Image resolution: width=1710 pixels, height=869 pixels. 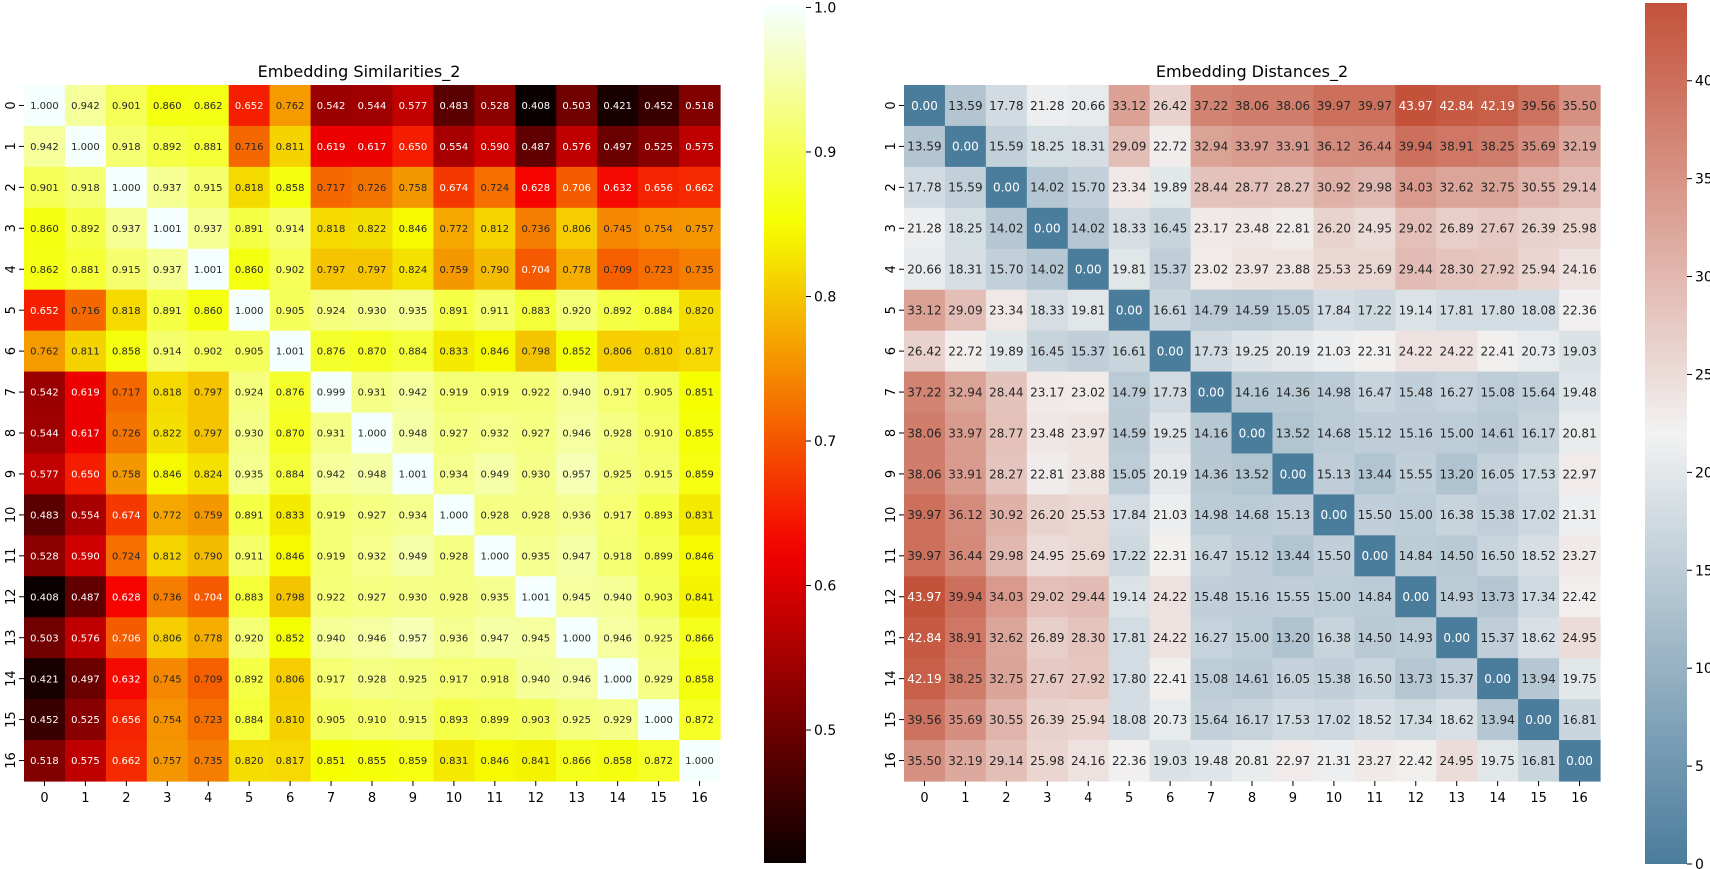 I want to click on cell-value-label: 0.841, so click(x=535, y=761).